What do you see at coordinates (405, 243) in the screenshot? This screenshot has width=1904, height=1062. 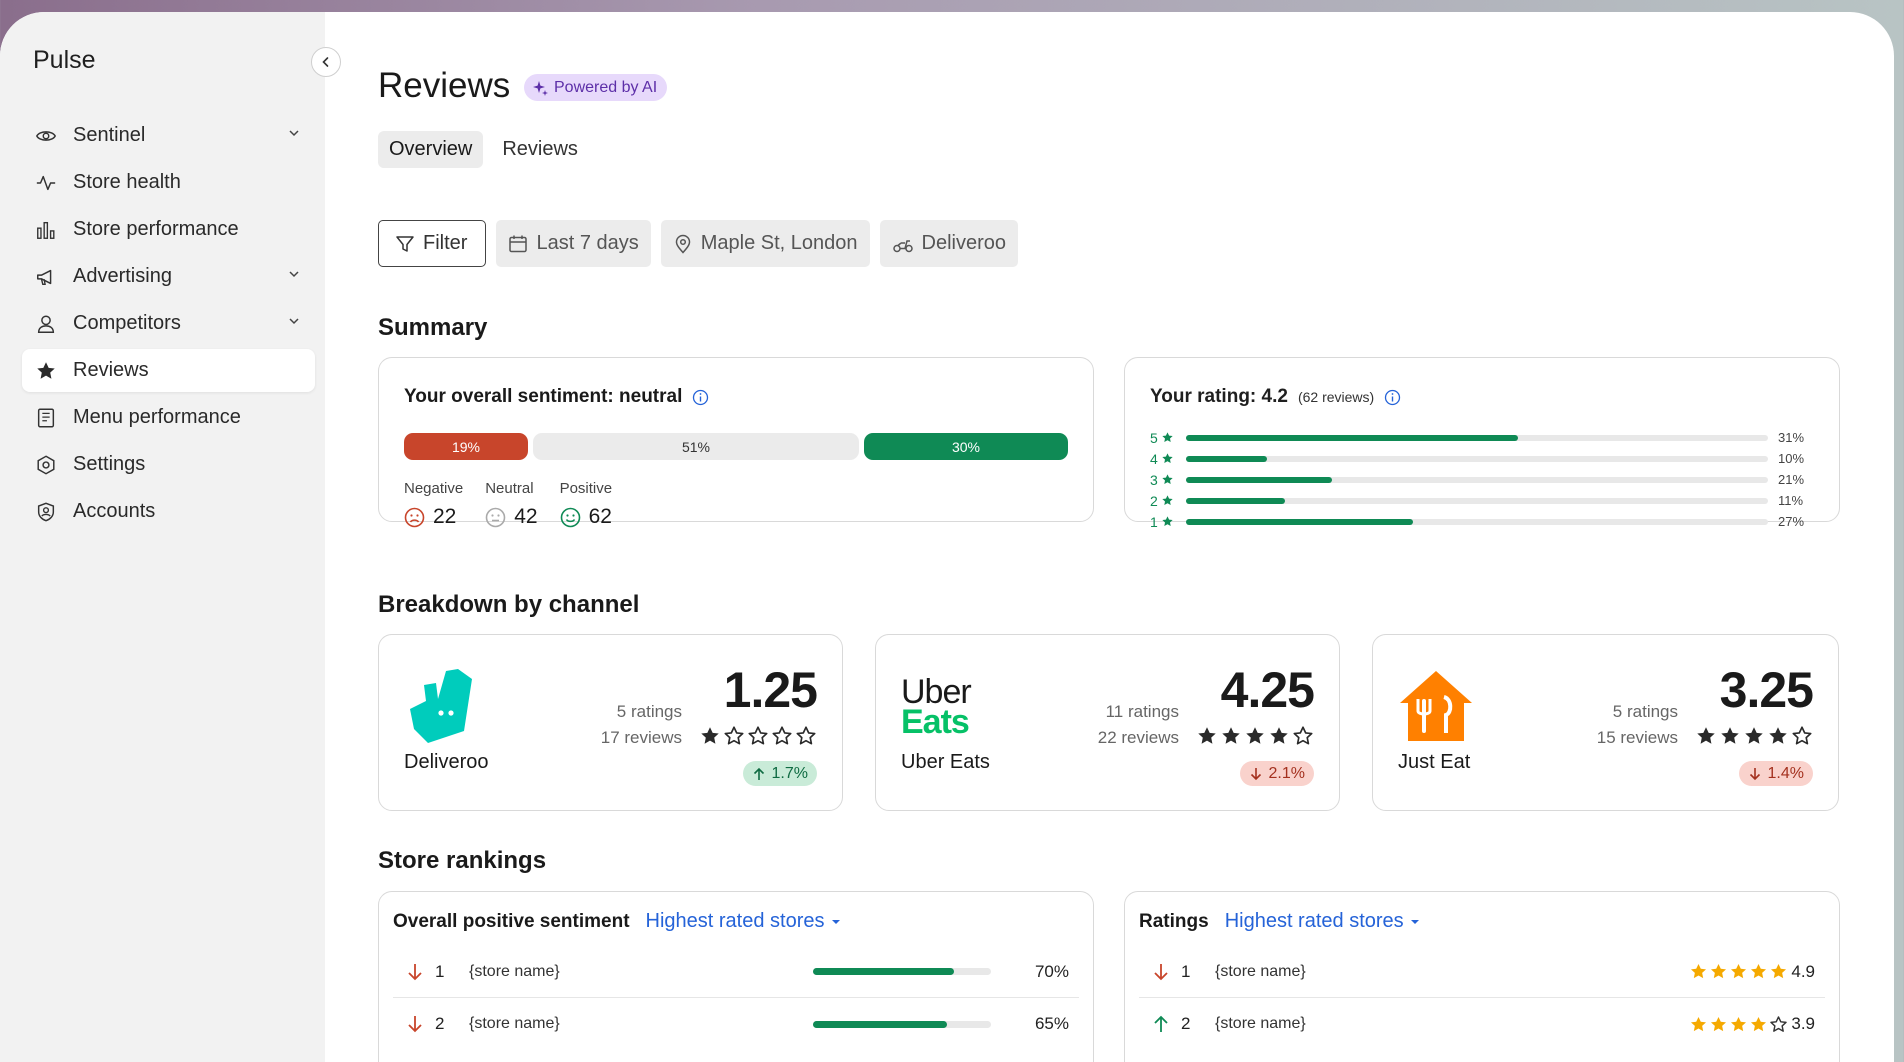 I see `filter-icon` at bounding box center [405, 243].